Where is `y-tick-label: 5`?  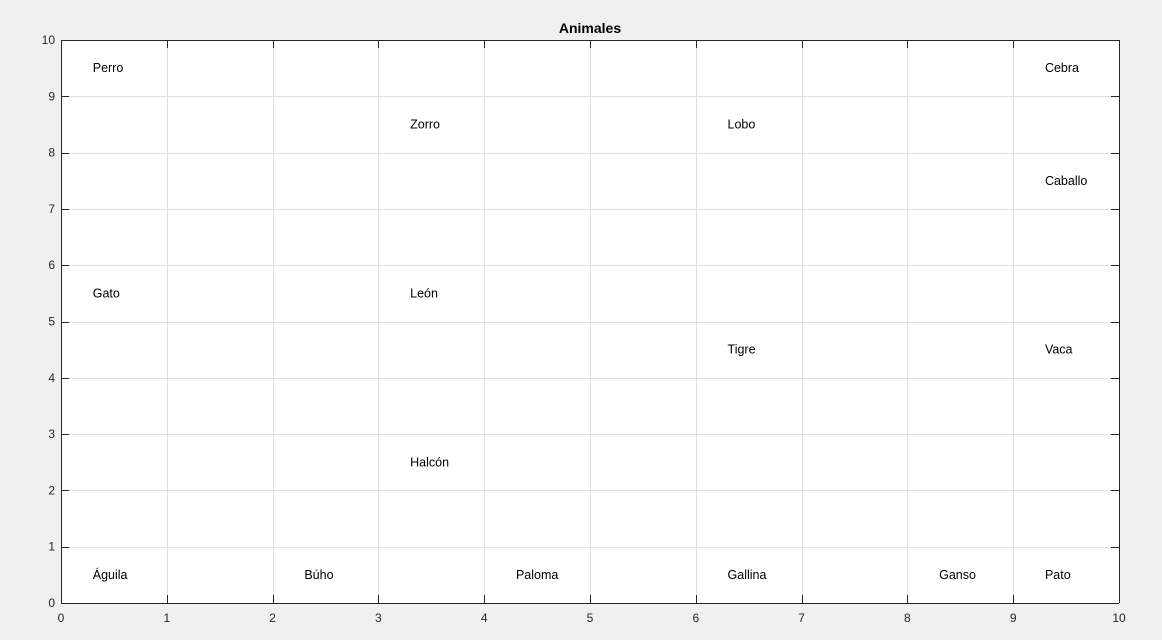 y-tick-label: 5 is located at coordinates (51, 322).